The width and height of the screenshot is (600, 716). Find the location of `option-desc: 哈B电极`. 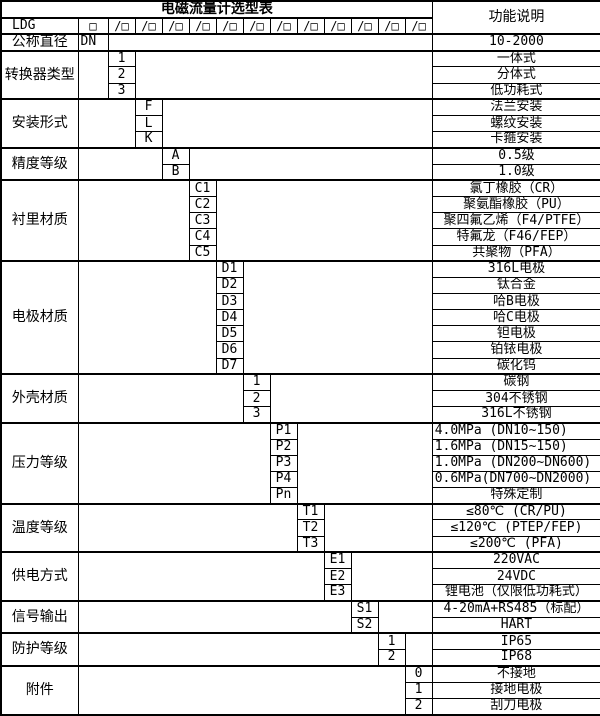

option-desc: 哈B电极 is located at coordinates (515, 302).